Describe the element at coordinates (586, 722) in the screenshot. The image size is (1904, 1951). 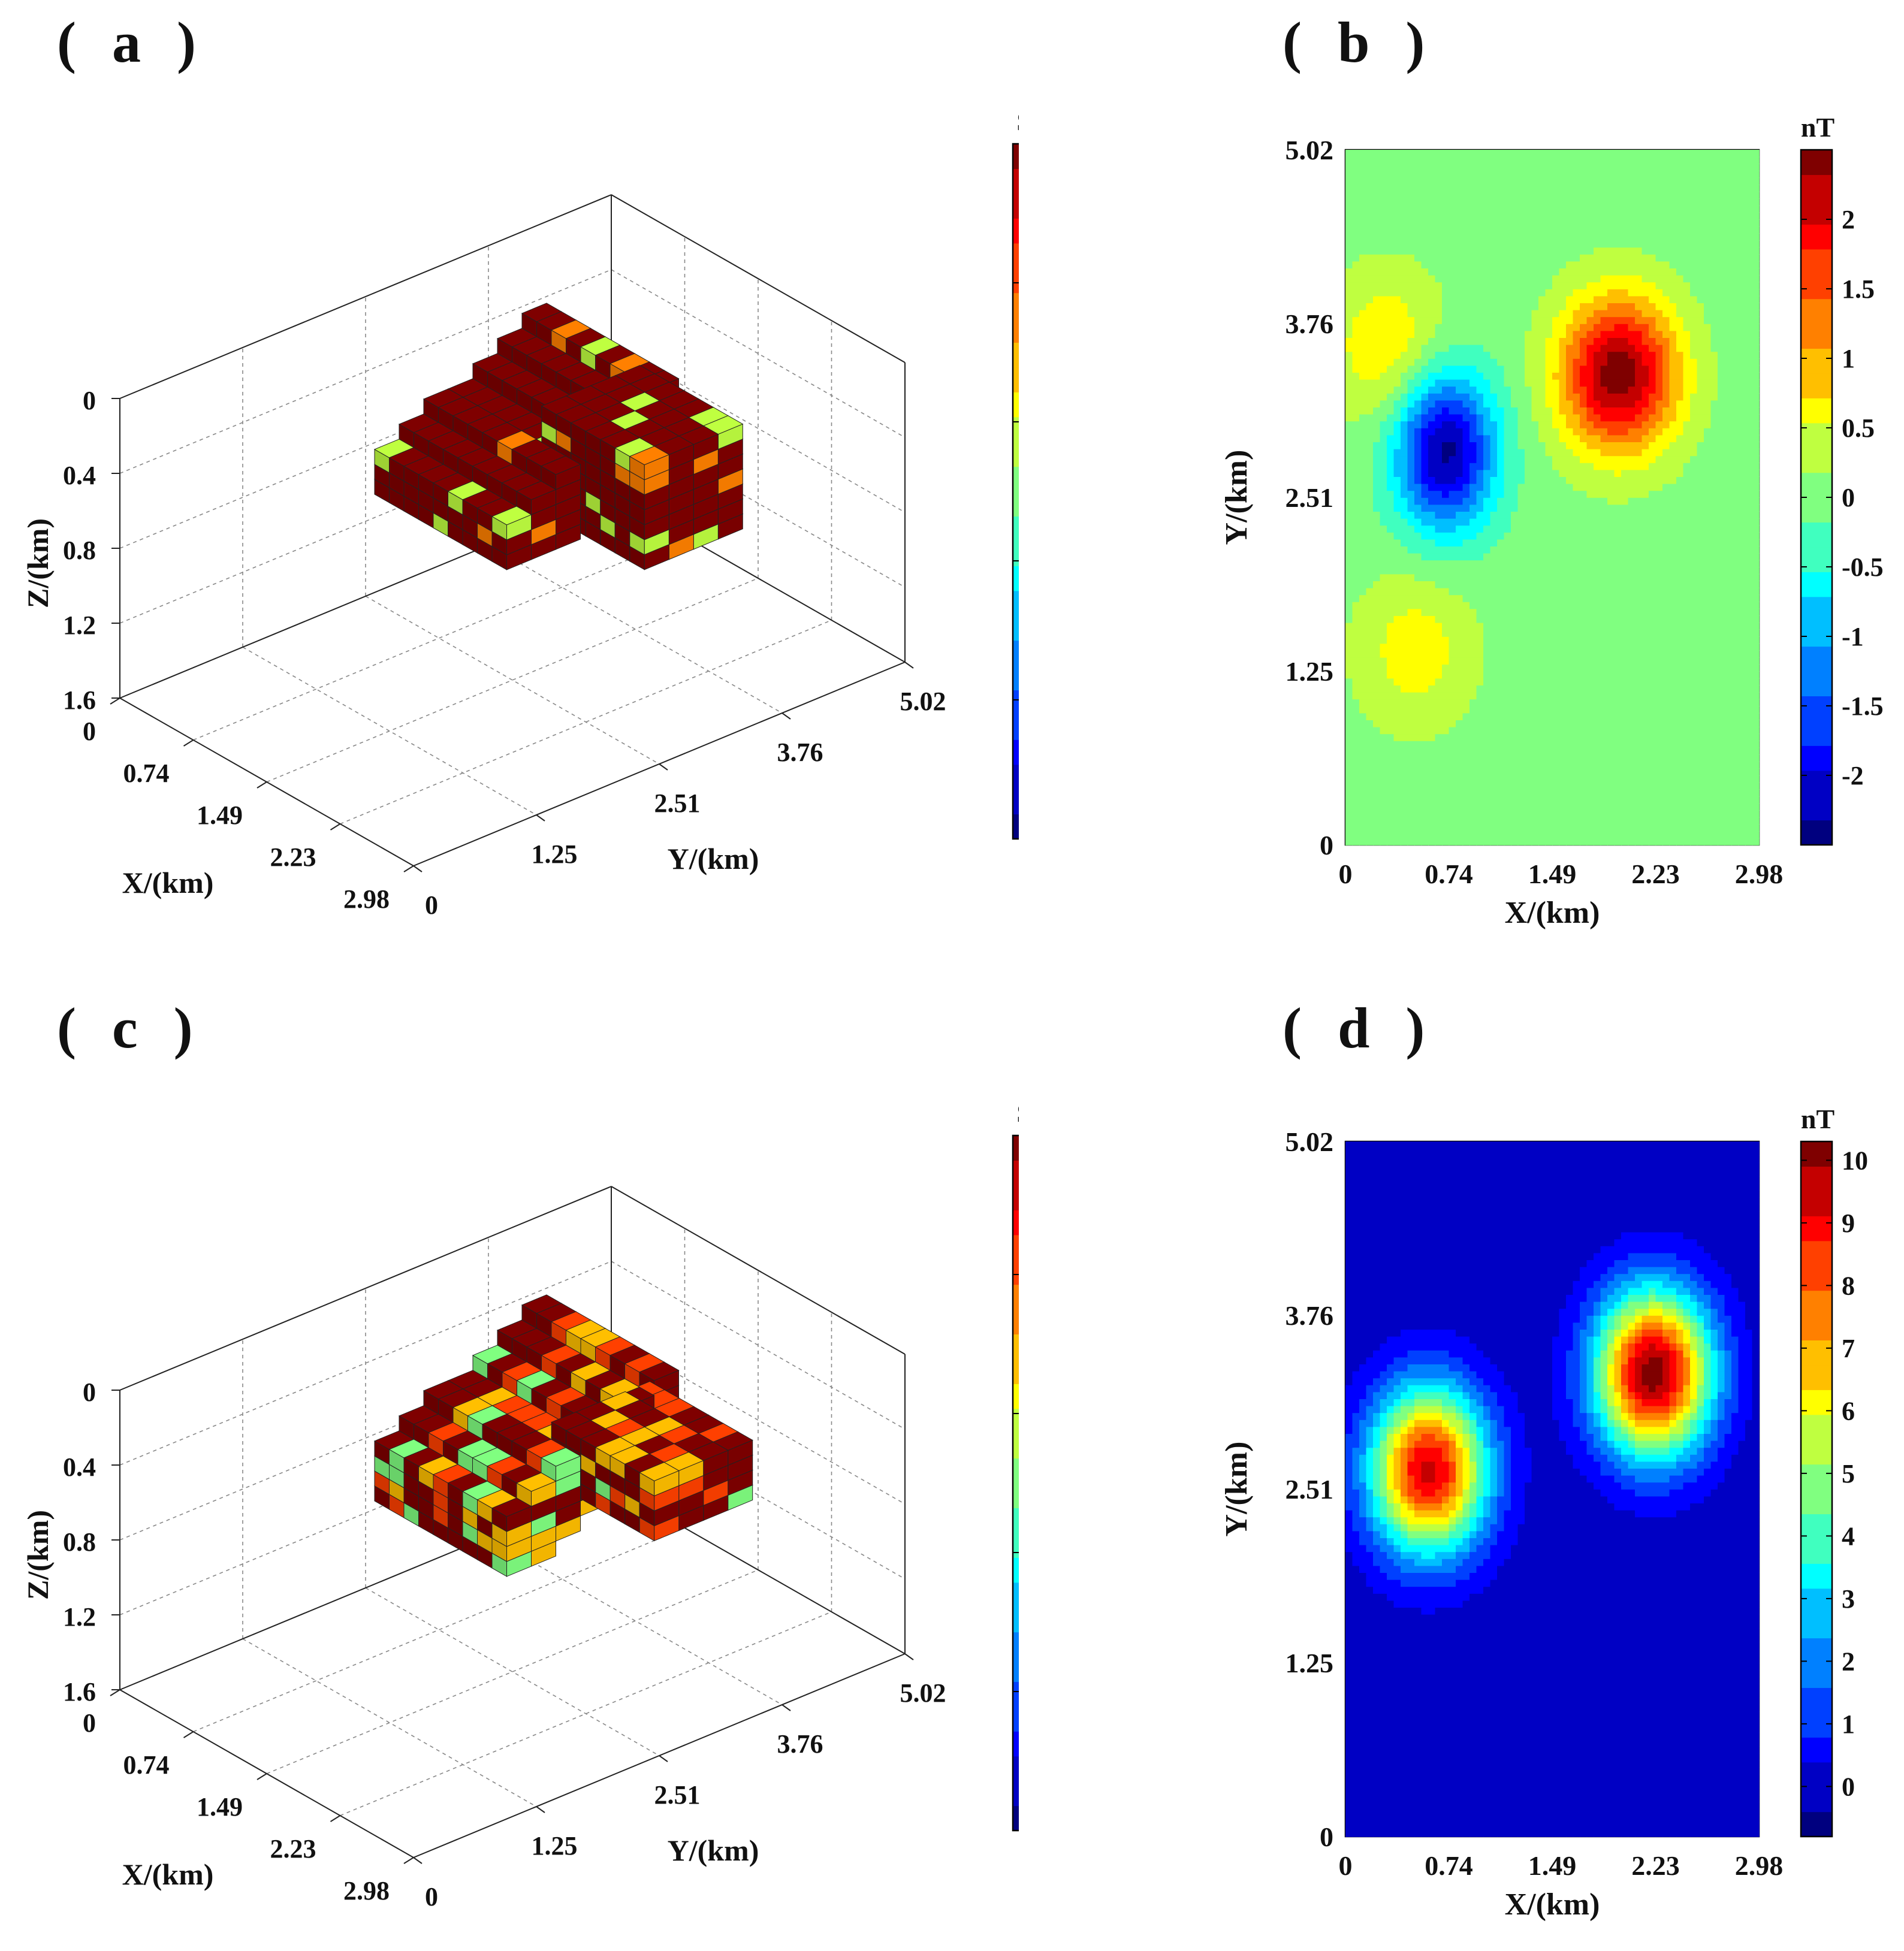
I see `panel-a-floor-grid-x` at that location.